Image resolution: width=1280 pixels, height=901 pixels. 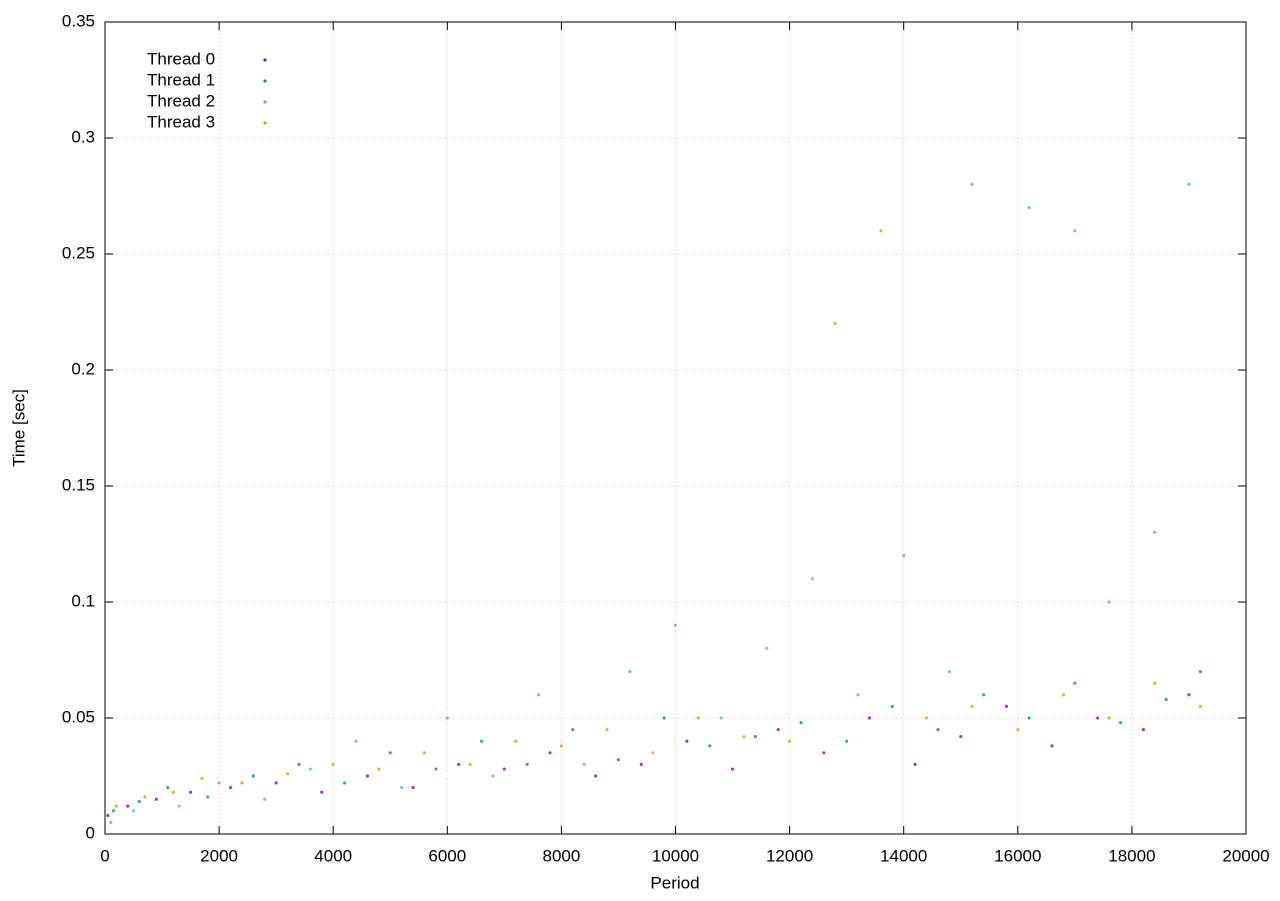 What do you see at coordinates (561, 855) in the screenshot?
I see `x-tick-label: 8000` at bounding box center [561, 855].